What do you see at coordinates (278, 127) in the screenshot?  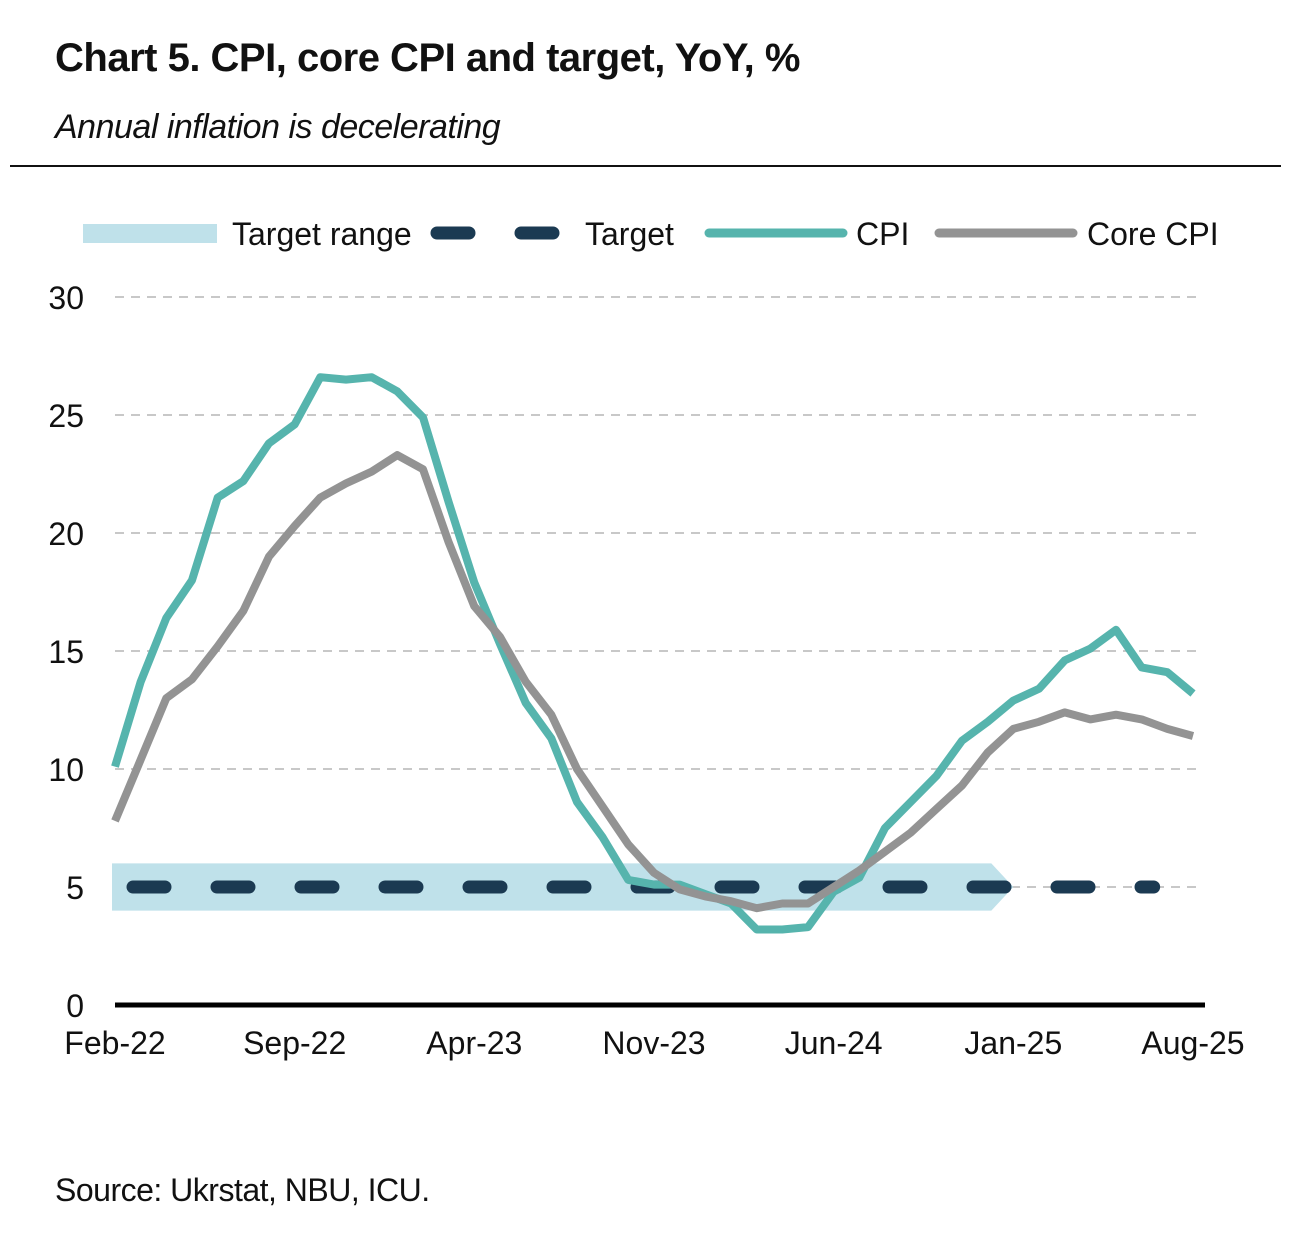 I see `chart-subtitle: Annual inflation is decelerating` at bounding box center [278, 127].